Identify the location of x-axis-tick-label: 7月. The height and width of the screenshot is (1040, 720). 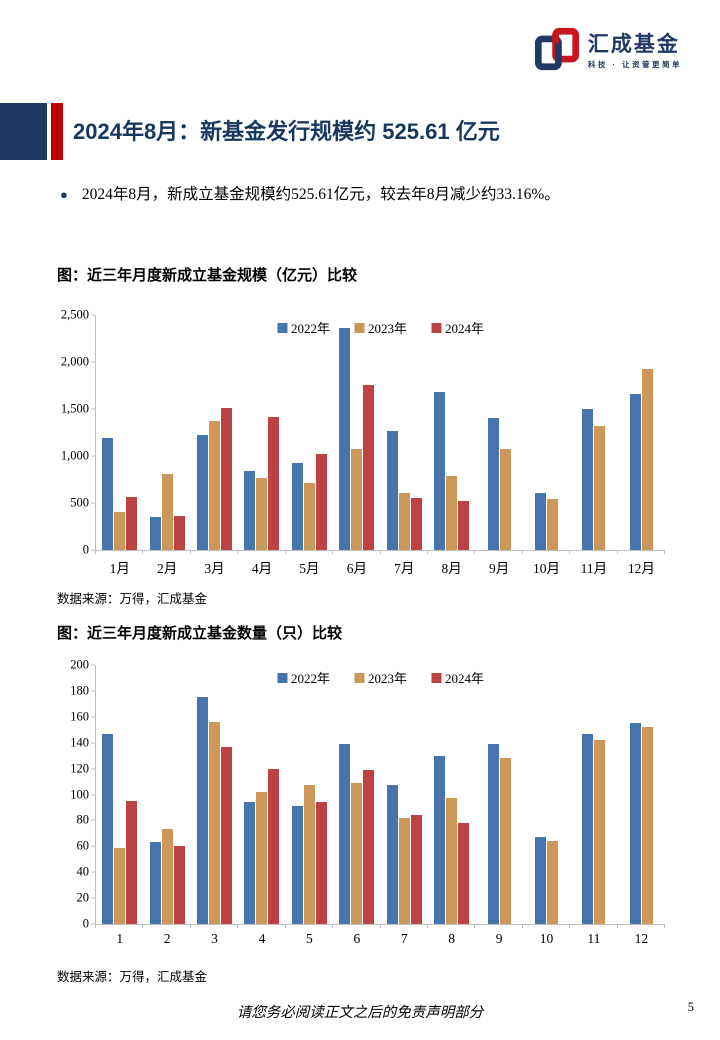
(404, 568).